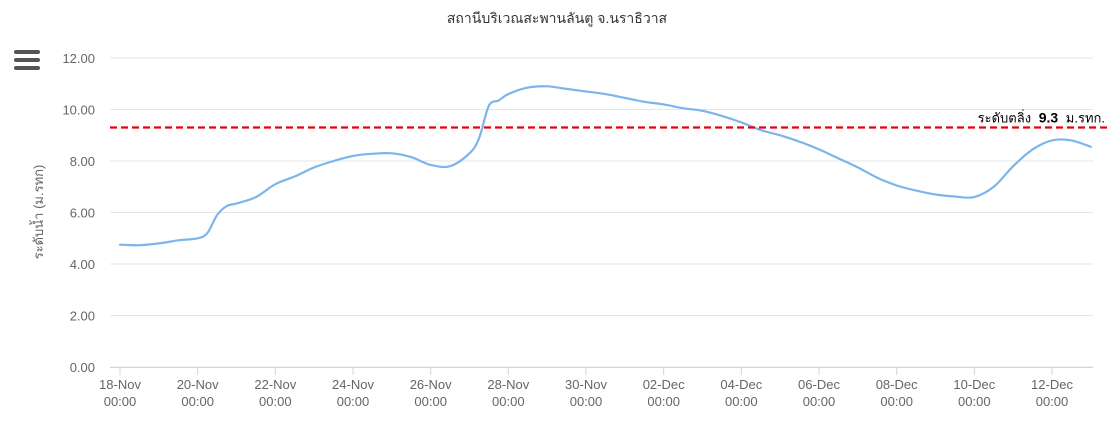 The height and width of the screenshot is (425, 1114). Describe the element at coordinates (82, 264) in the screenshot. I see `y-tick-label: 4.00` at that location.